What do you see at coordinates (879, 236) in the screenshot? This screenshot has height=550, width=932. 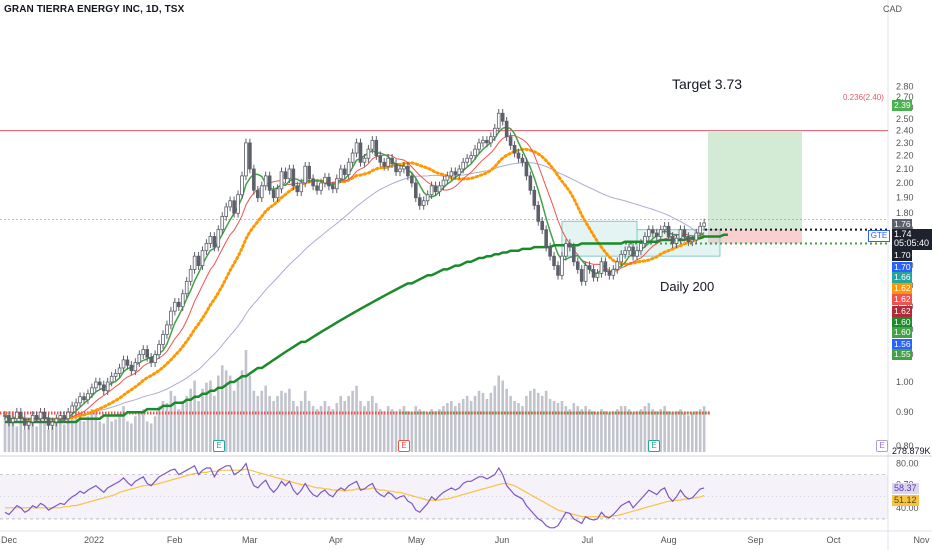 I see `ticker-tag: GTE` at bounding box center [879, 236].